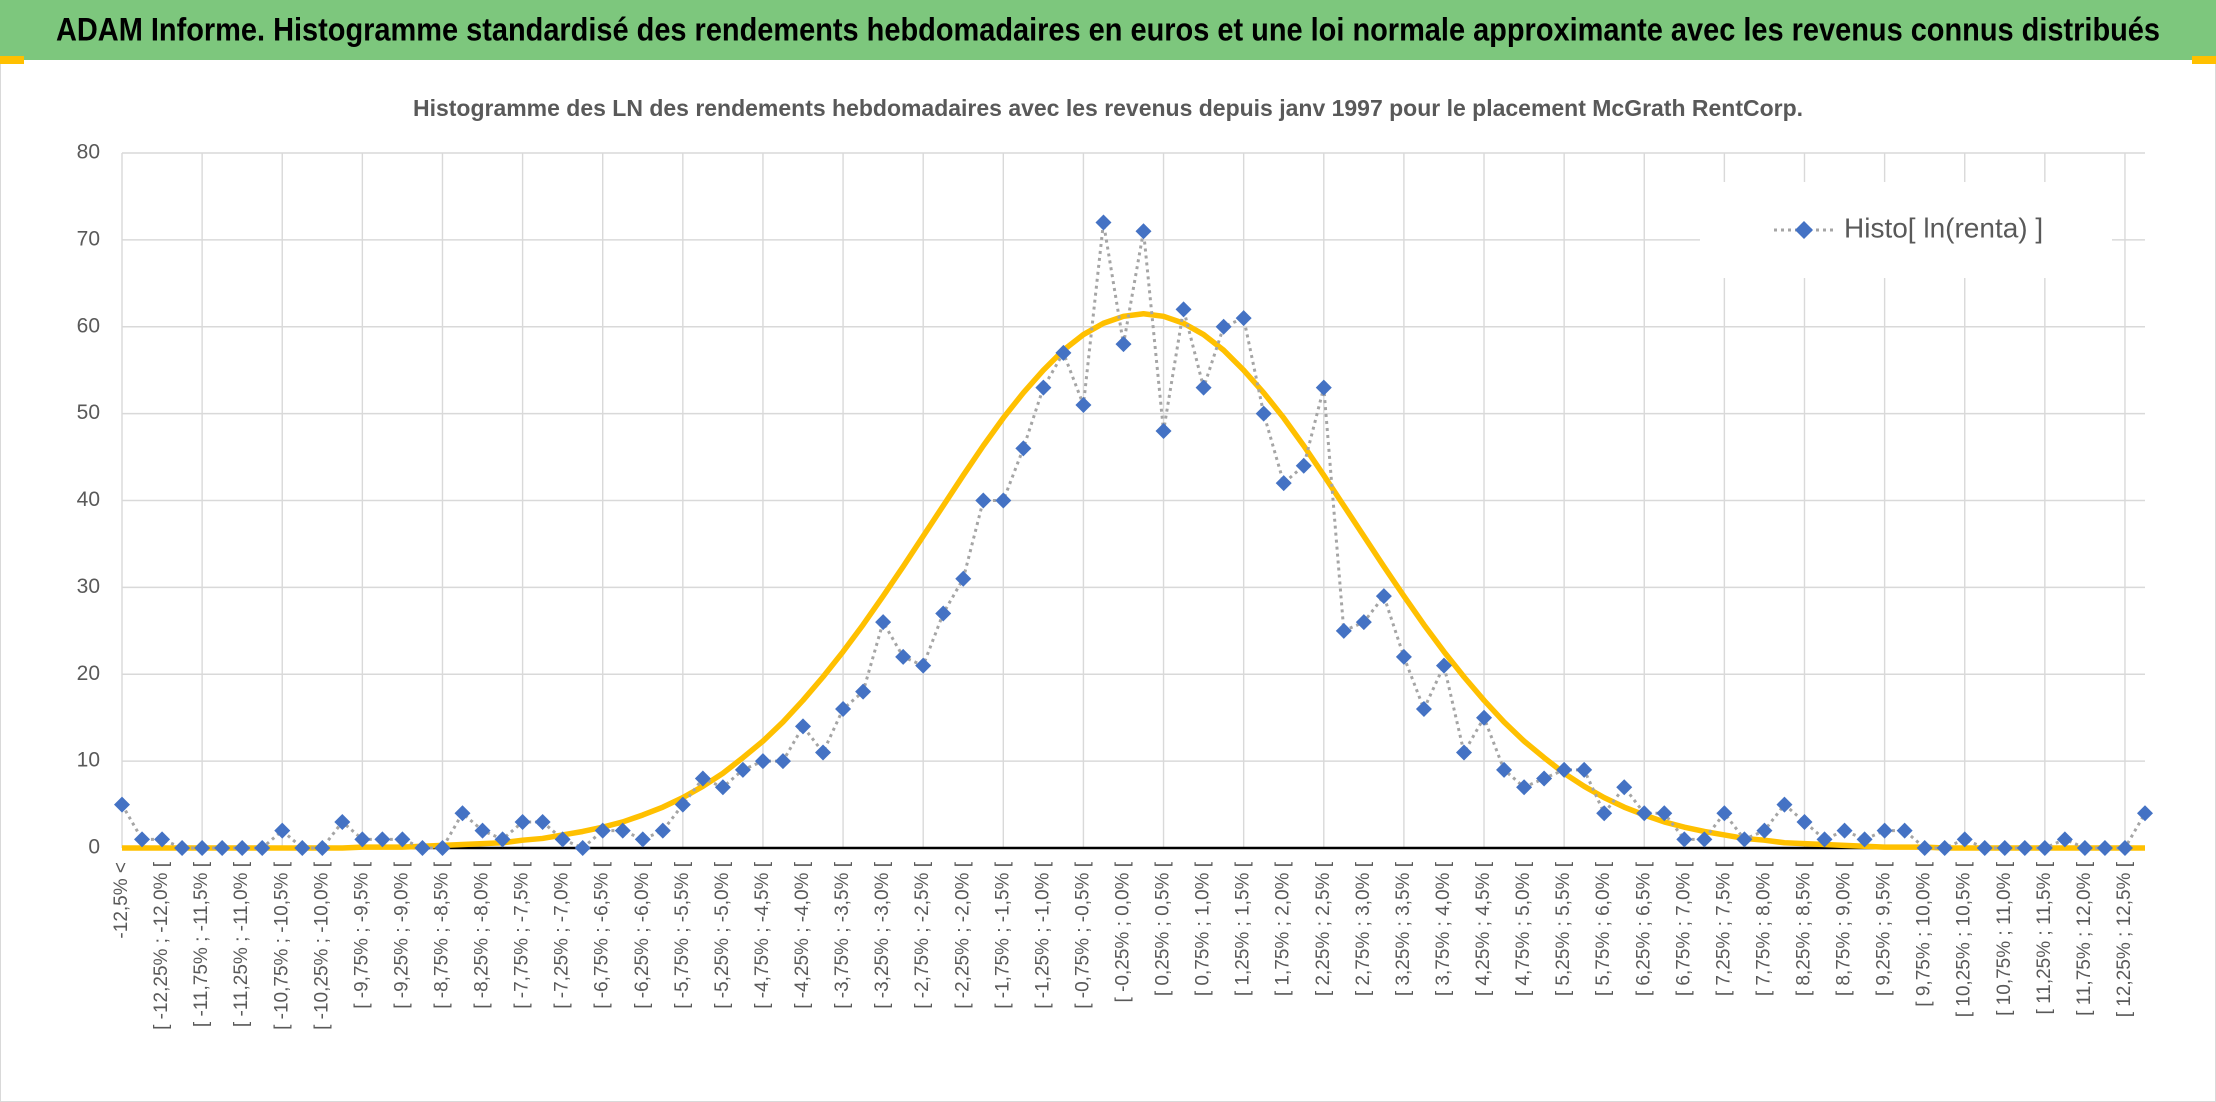 This screenshot has height=1102, width=2216. I want to click on x-tick-label: [ 7,25% ; 7,5% [, so click(1723, 928).